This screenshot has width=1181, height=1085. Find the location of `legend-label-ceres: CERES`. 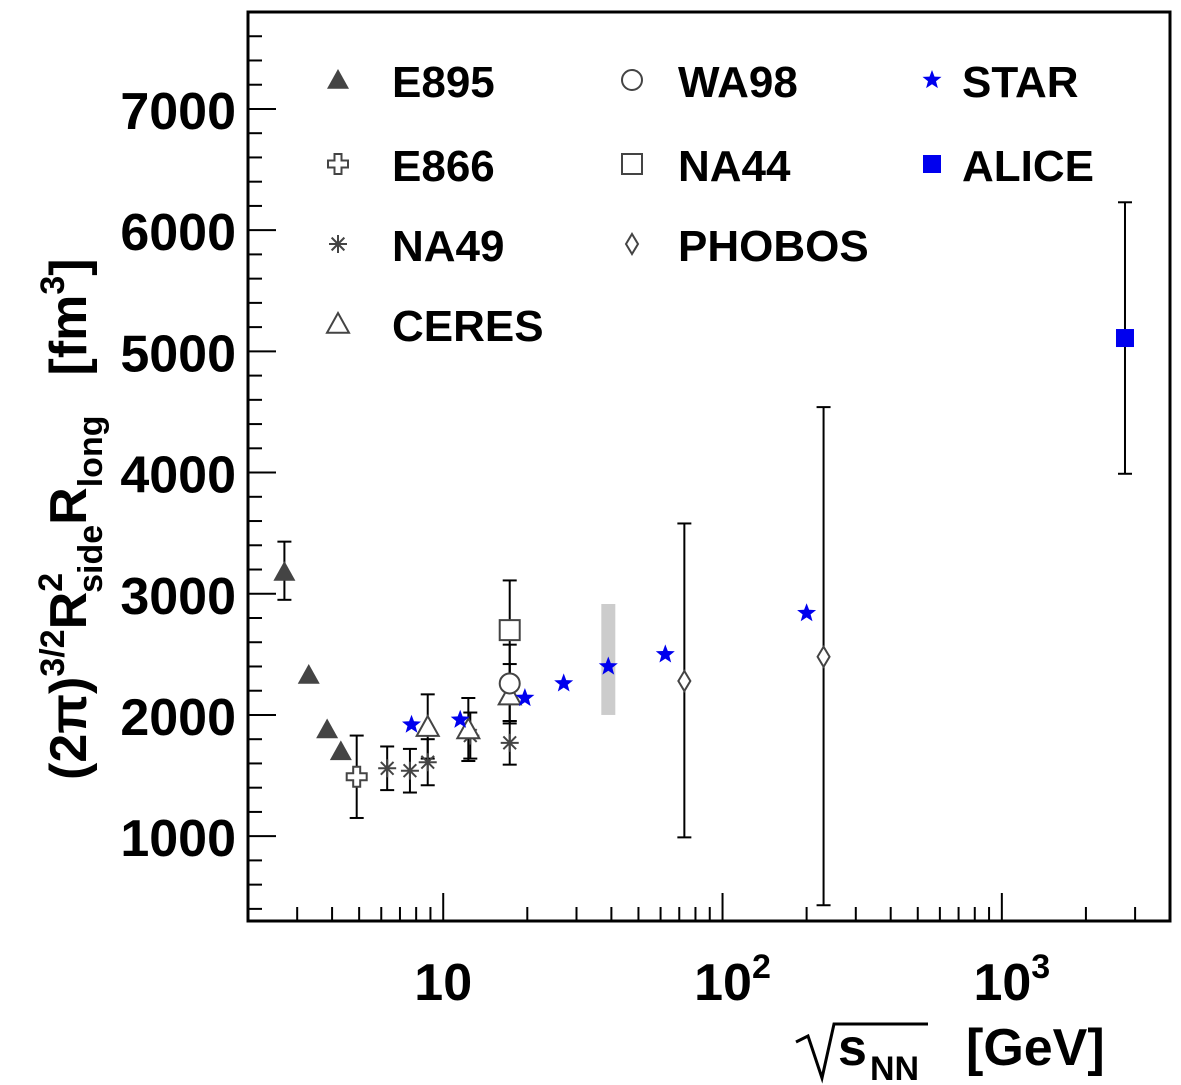

legend-label-ceres: CERES is located at coordinates (468, 326).